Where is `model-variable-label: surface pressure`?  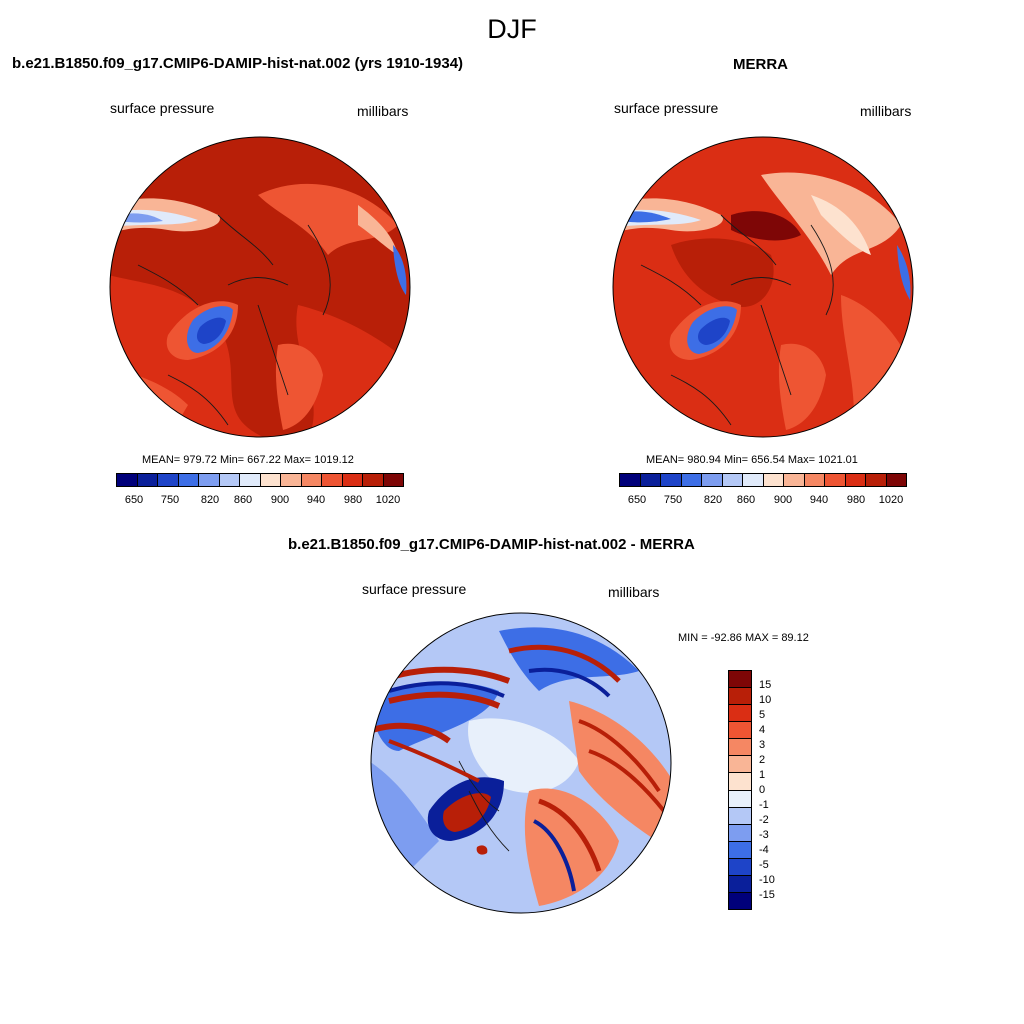
model-variable-label: surface pressure is located at coordinates (162, 108).